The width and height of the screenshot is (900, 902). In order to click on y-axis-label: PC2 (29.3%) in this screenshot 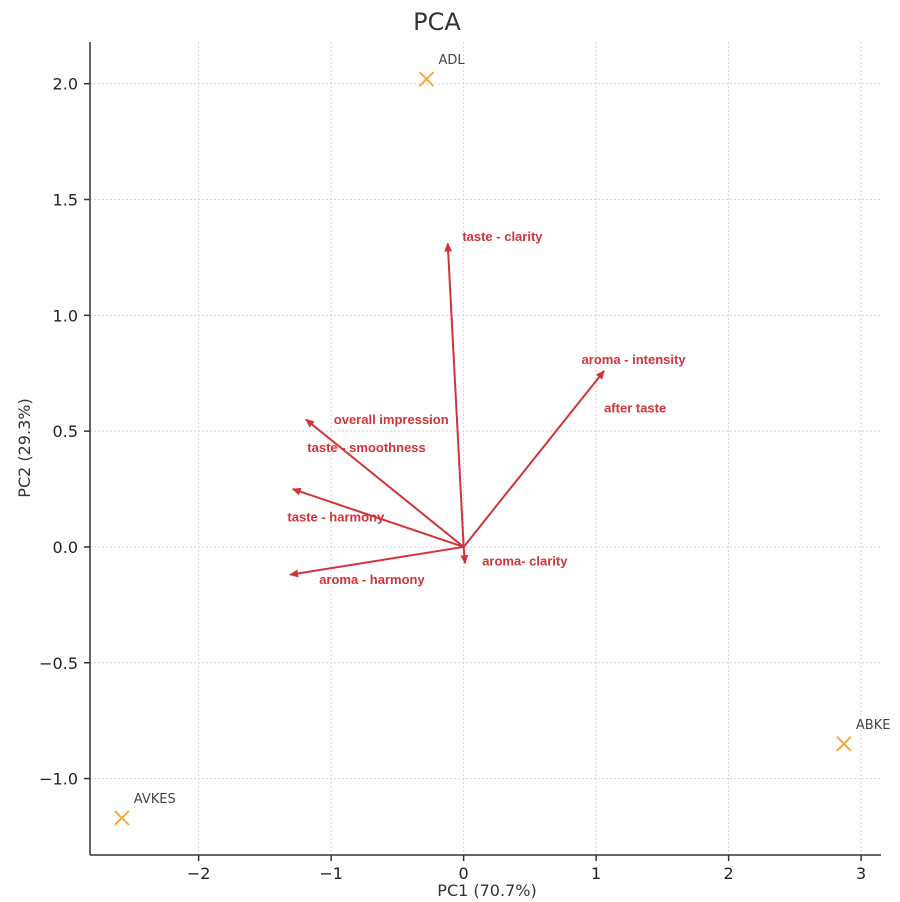, I will do `click(24, 447)`.